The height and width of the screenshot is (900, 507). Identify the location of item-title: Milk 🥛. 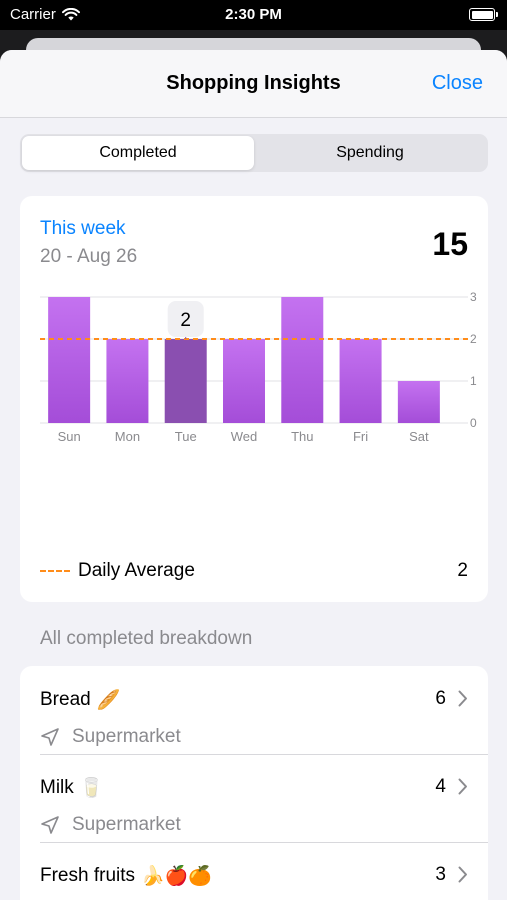
(71, 788).